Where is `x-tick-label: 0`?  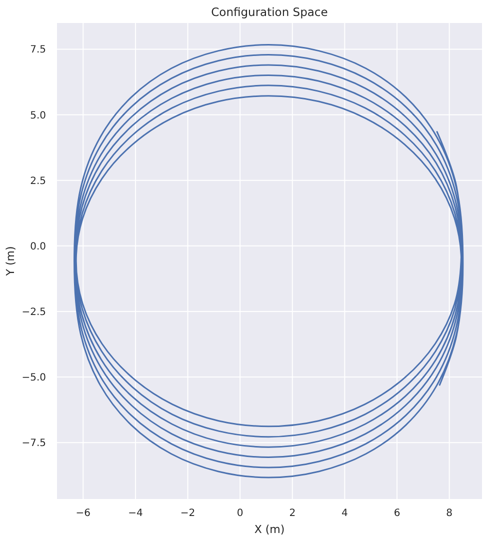 x-tick-label: 0 is located at coordinates (240, 513).